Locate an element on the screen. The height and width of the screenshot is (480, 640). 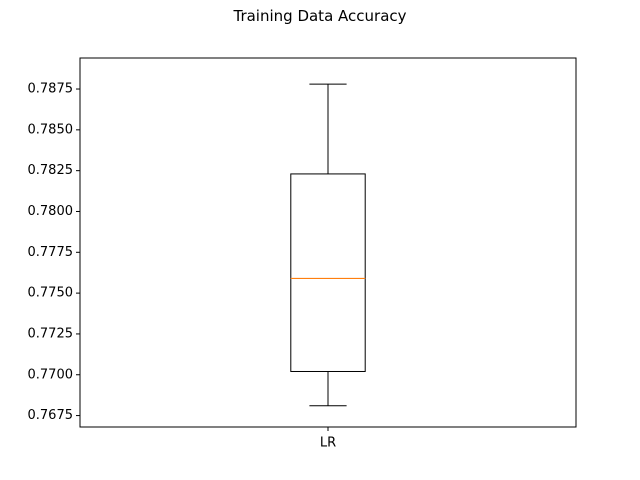
y-tick-label: 0.7875 is located at coordinates (51, 89).